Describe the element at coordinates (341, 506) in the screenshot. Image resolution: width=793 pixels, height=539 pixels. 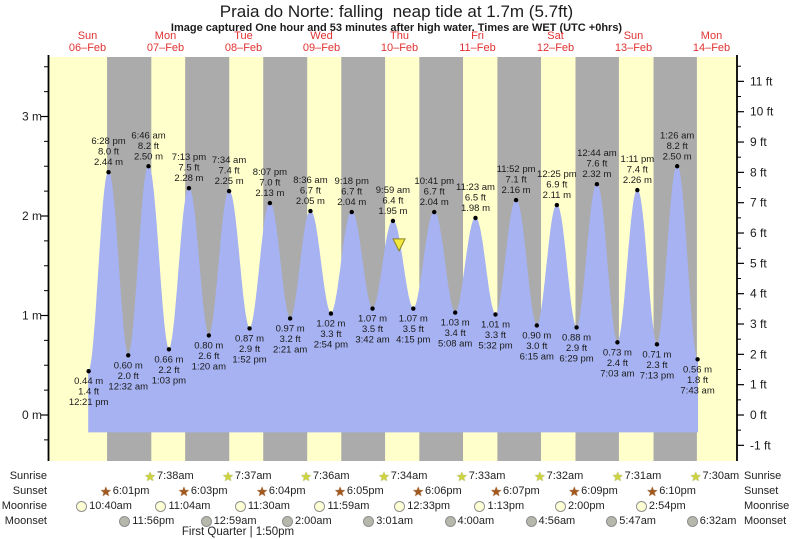
I see `moonrise-event: 11:59am` at that location.